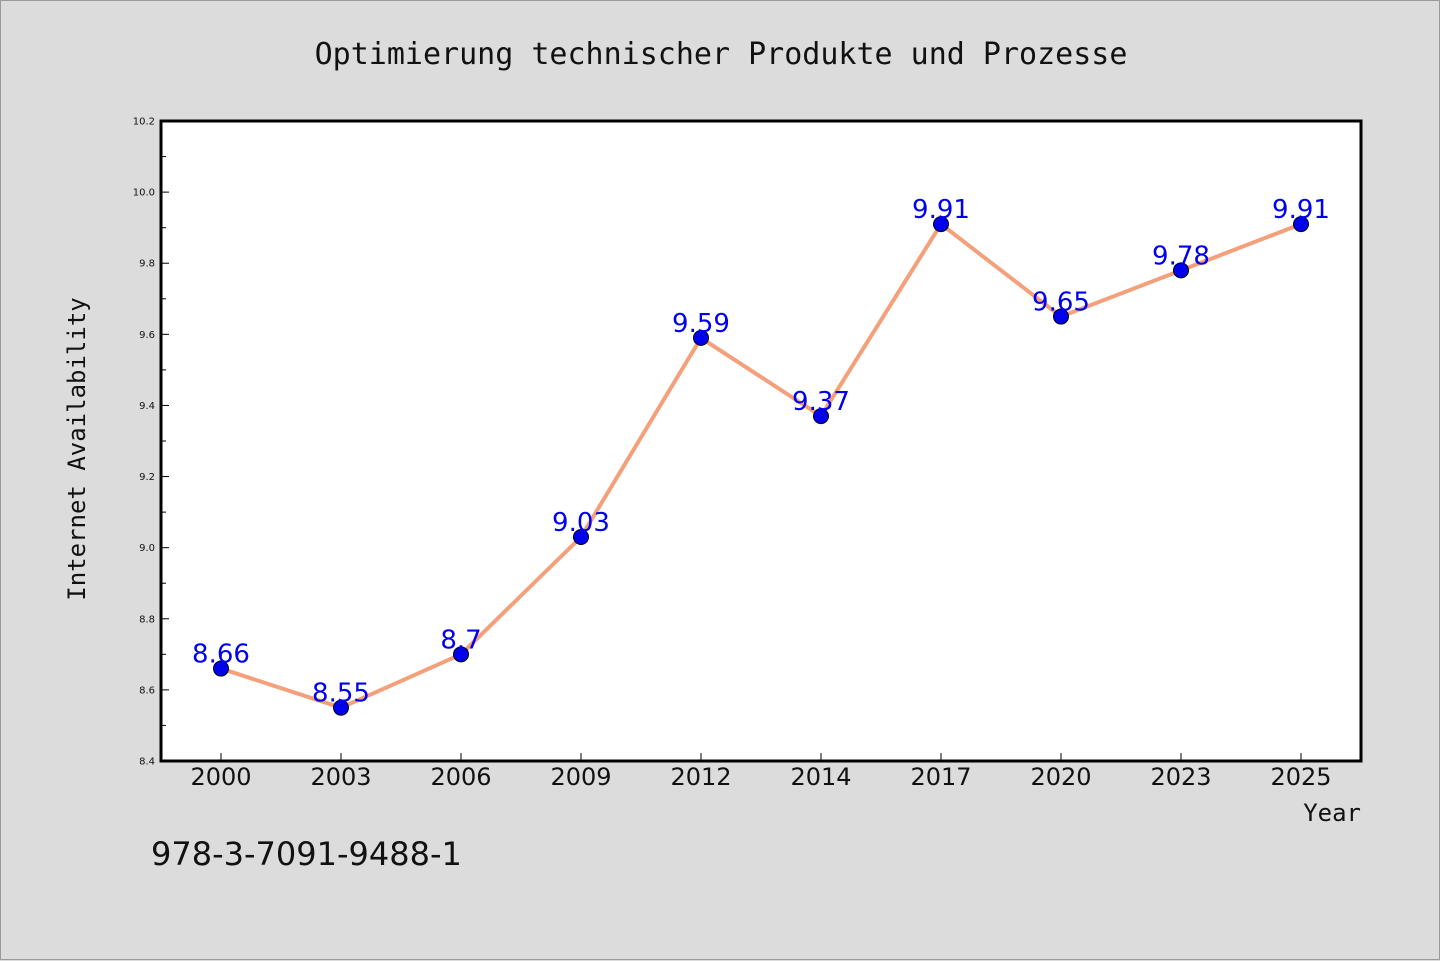 This screenshot has height=961, width=1440. What do you see at coordinates (1332, 813) in the screenshot?
I see `x-axis-title: Year` at bounding box center [1332, 813].